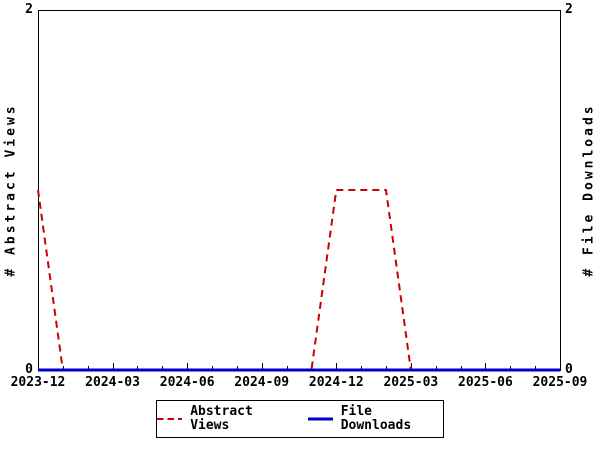  Describe the element at coordinates (411, 382) in the screenshot. I see `x-tick-label: 2025-03` at that location.